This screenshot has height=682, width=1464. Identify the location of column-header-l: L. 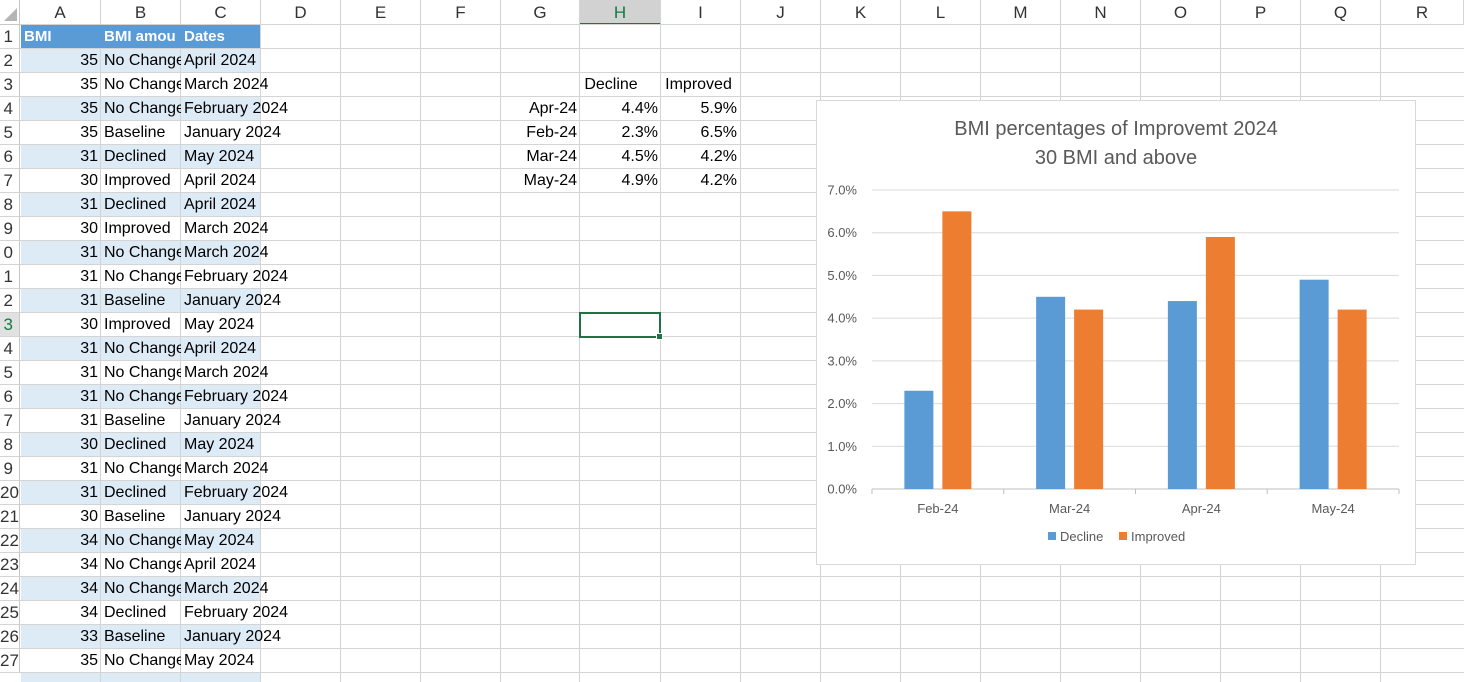
(941, 12).